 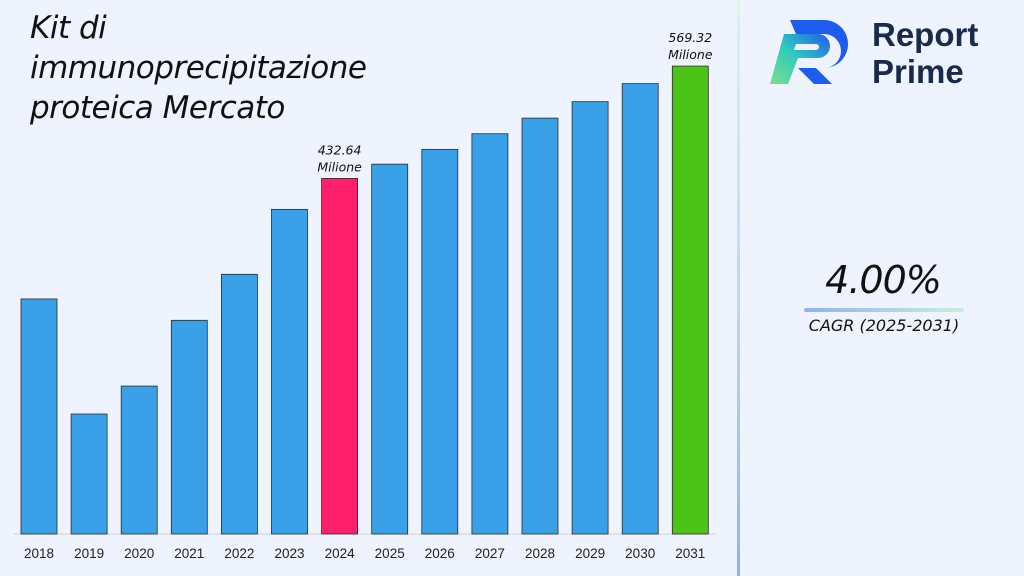 I want to click on cagr-value: 4.00%, so click(x=883, y=280).